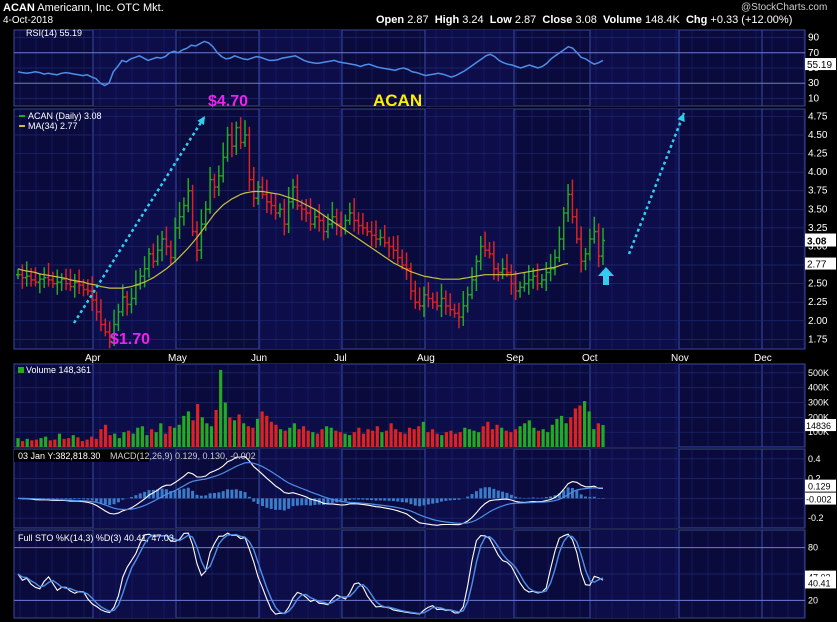 The image size is (837, 622). Describe the element at coordinates (818, 432) in the screenshot. I see `vol-tick-label: 100K` at that location.